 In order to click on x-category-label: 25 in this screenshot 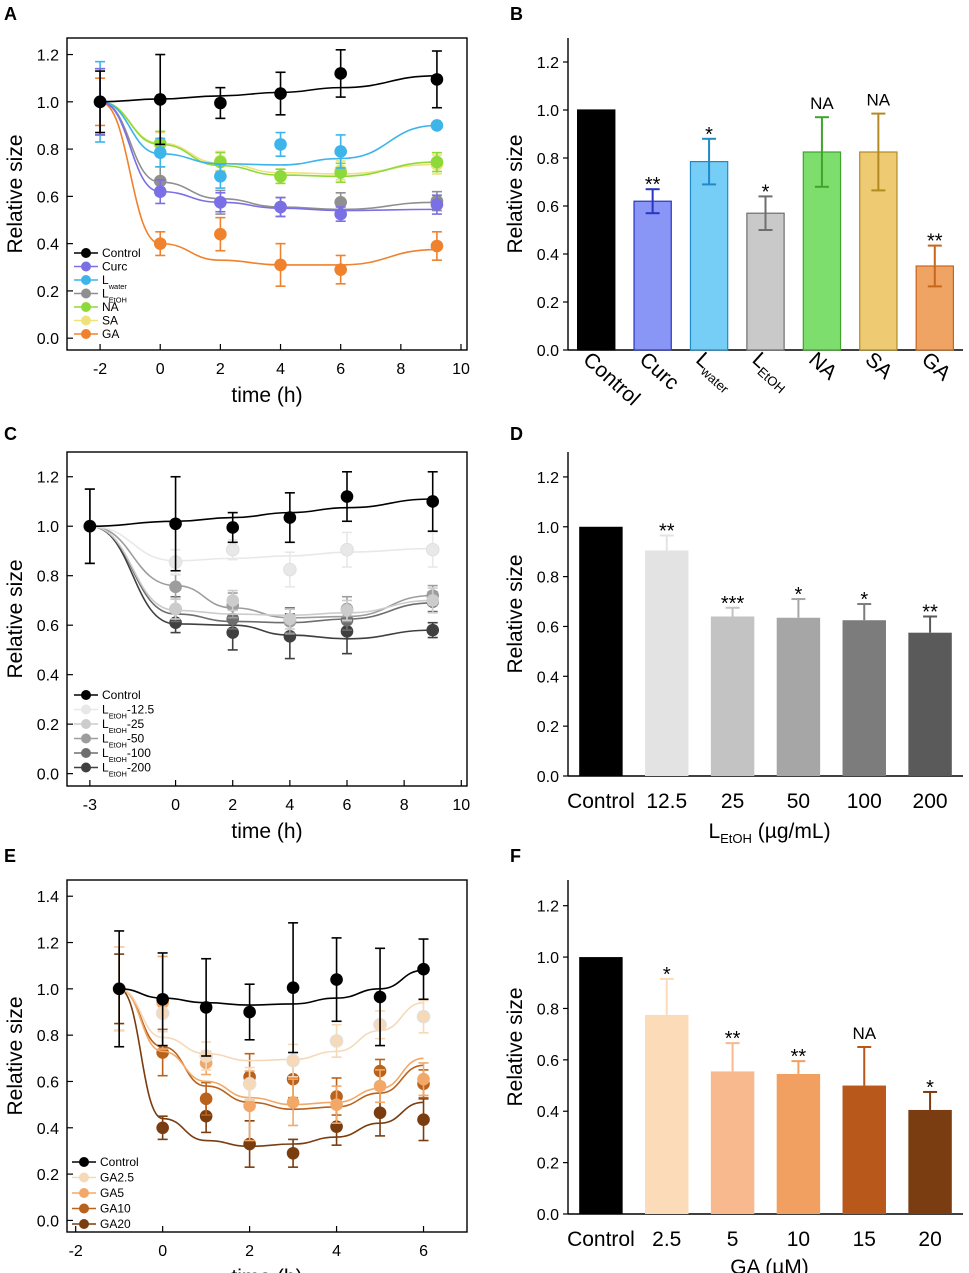, I will do `click(732, 801)`.